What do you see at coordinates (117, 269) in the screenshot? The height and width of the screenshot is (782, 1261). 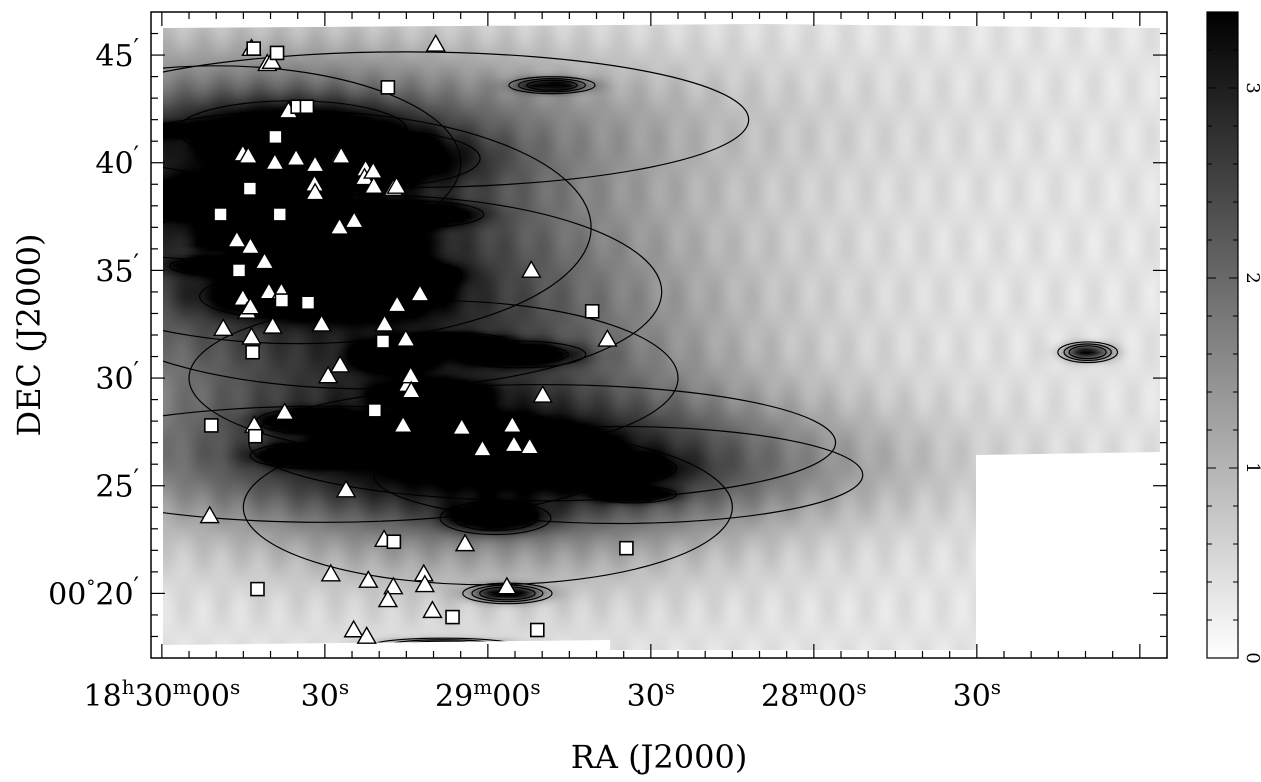 I see `y-tick-label: 35′` at bounding box center [117, 269].